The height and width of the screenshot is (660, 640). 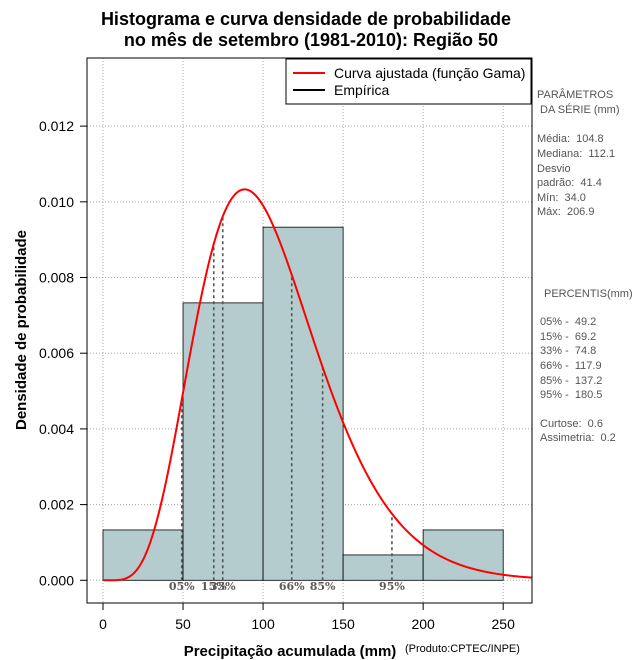 What do you see at coordinates (504, 624) in the screenshot?
I see `x-tick-label-5: 250` at bounding box center [504, 624].